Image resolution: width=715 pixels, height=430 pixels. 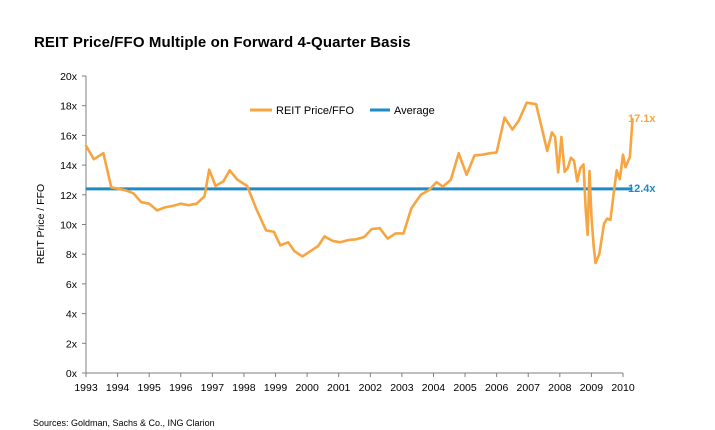 I want to click on legend: REIT Price/FFO Average, so click(x=342, y=111).